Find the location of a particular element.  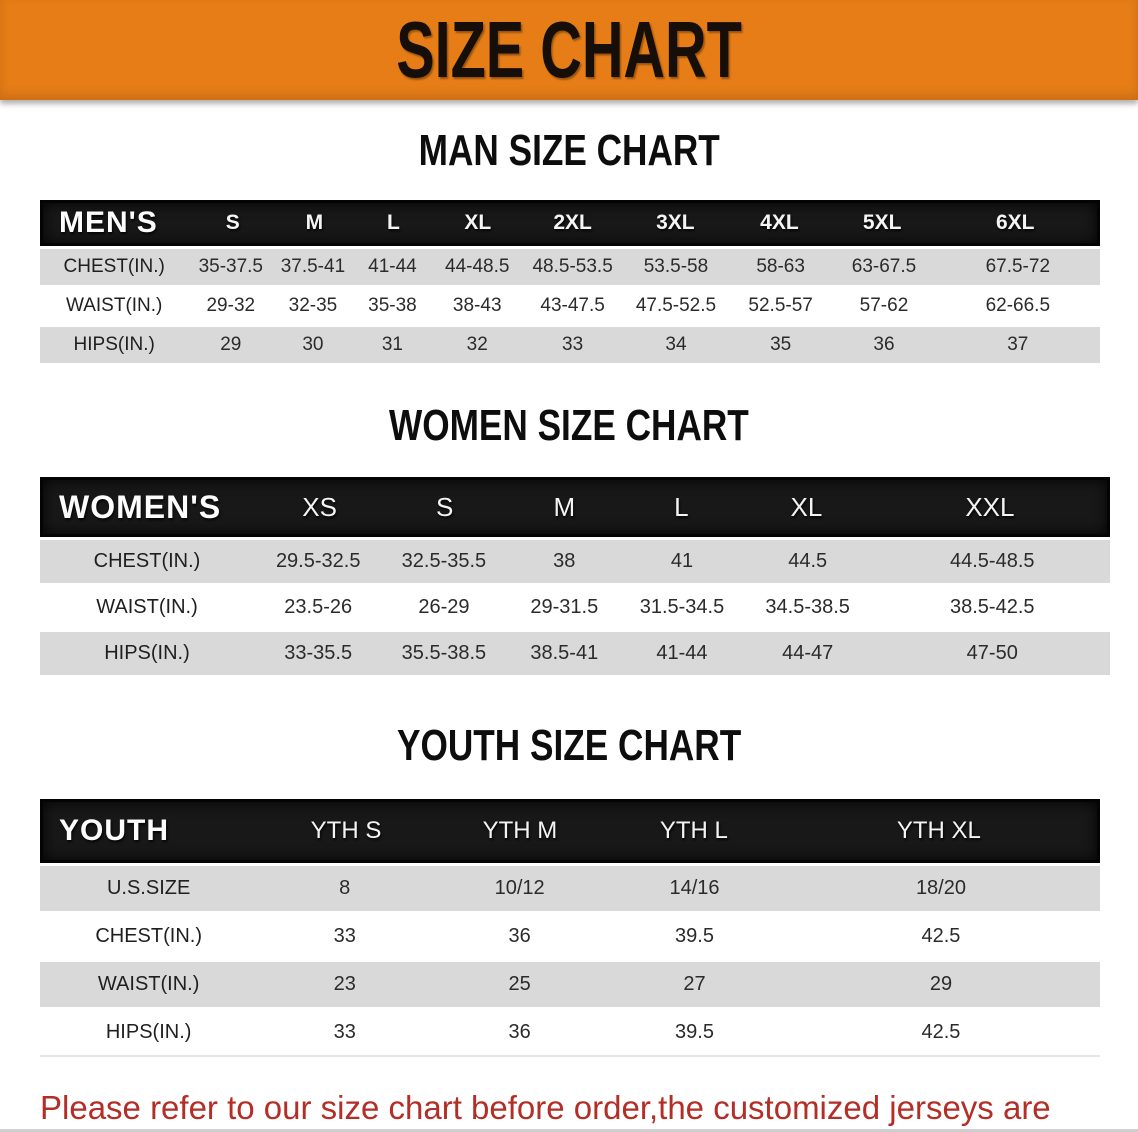

women-table-header-row: WOMEN'S XS S M L XL XXL is located at coordinates (575, 507).